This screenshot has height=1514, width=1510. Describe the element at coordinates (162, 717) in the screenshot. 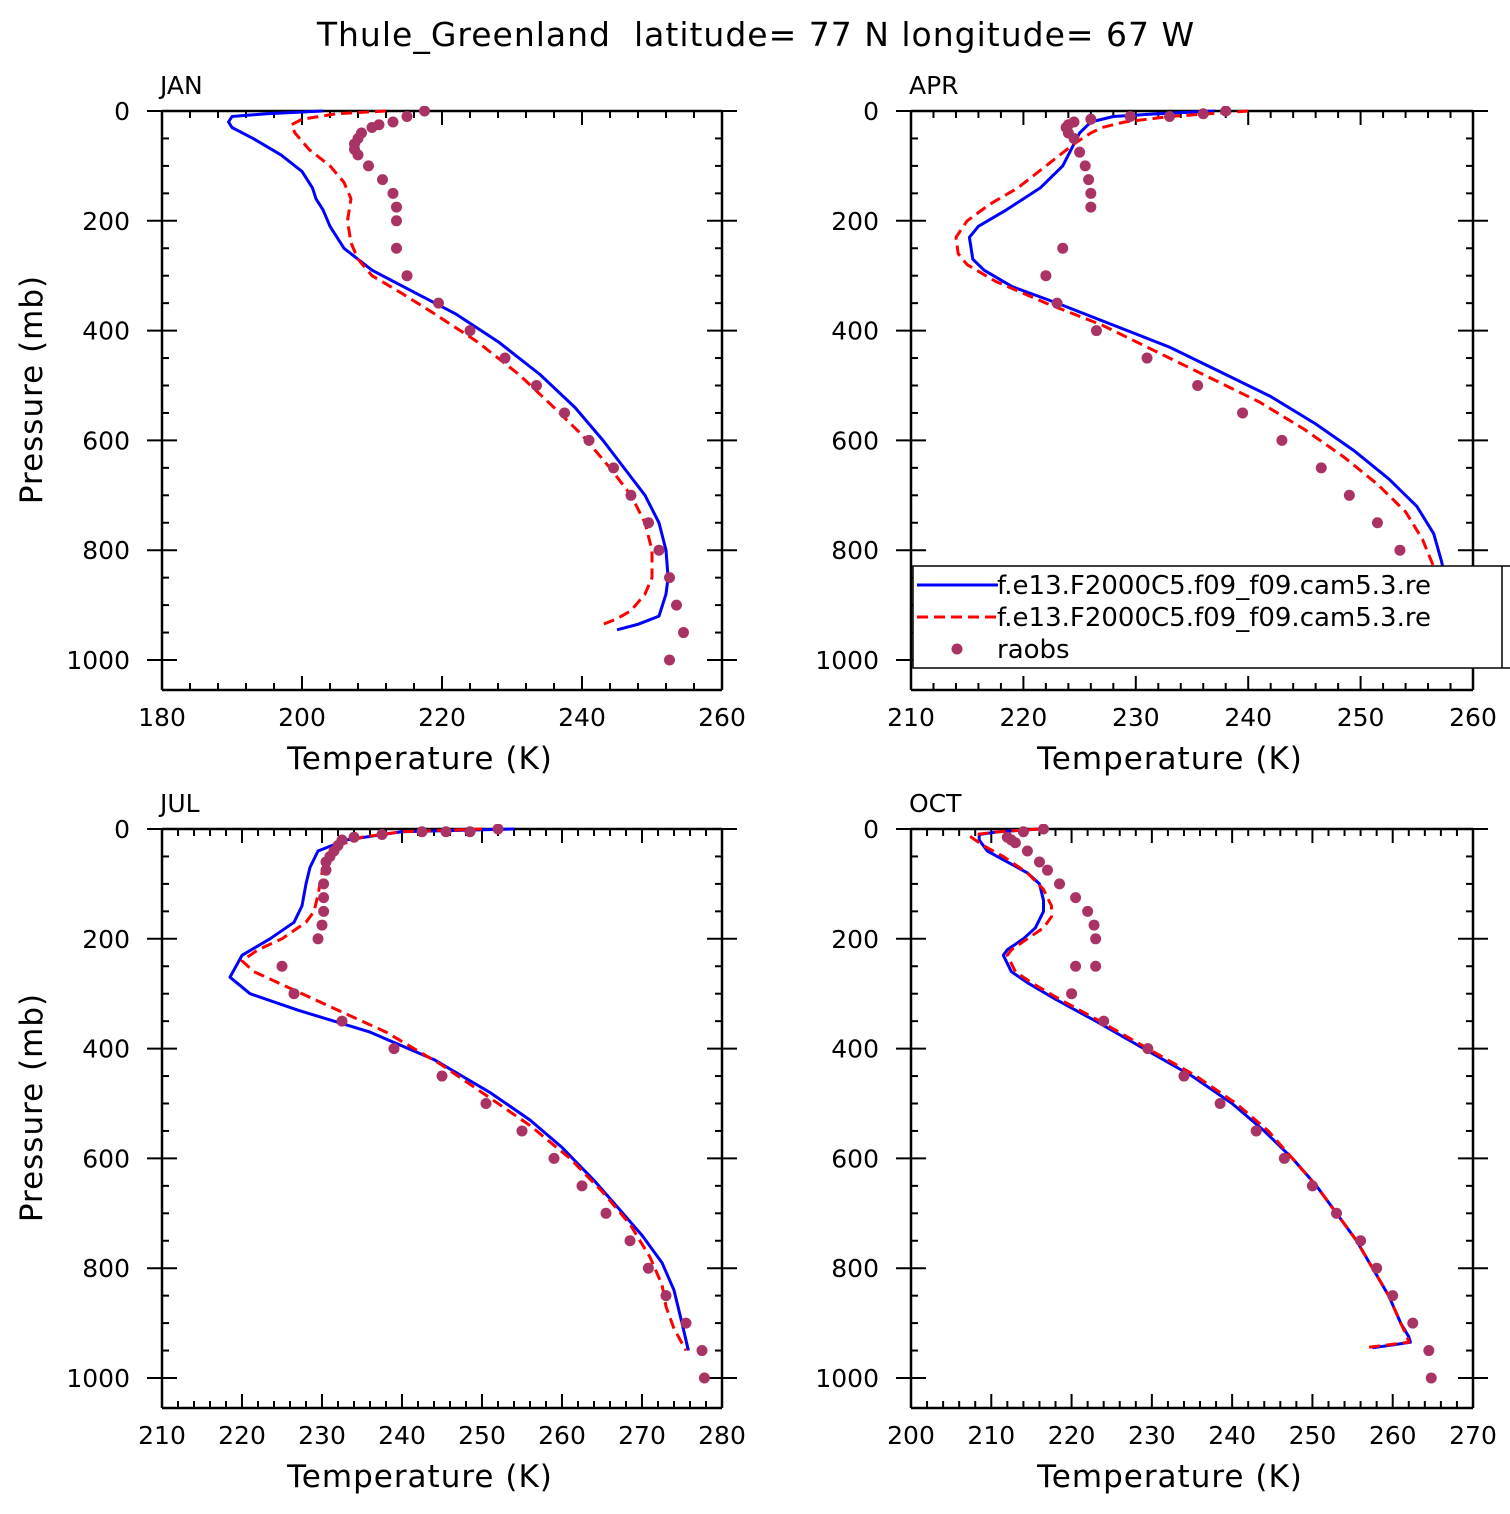

I see `x-tick-label: 180` at that location.